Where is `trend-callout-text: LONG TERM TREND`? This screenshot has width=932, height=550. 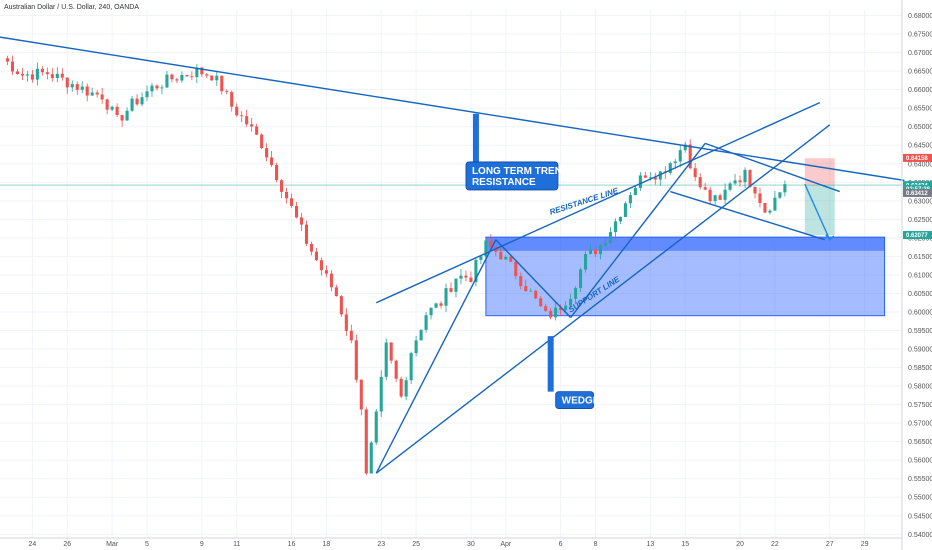
trend-callout-text: LONG TERM TREND is located at coordinates (520, 171).